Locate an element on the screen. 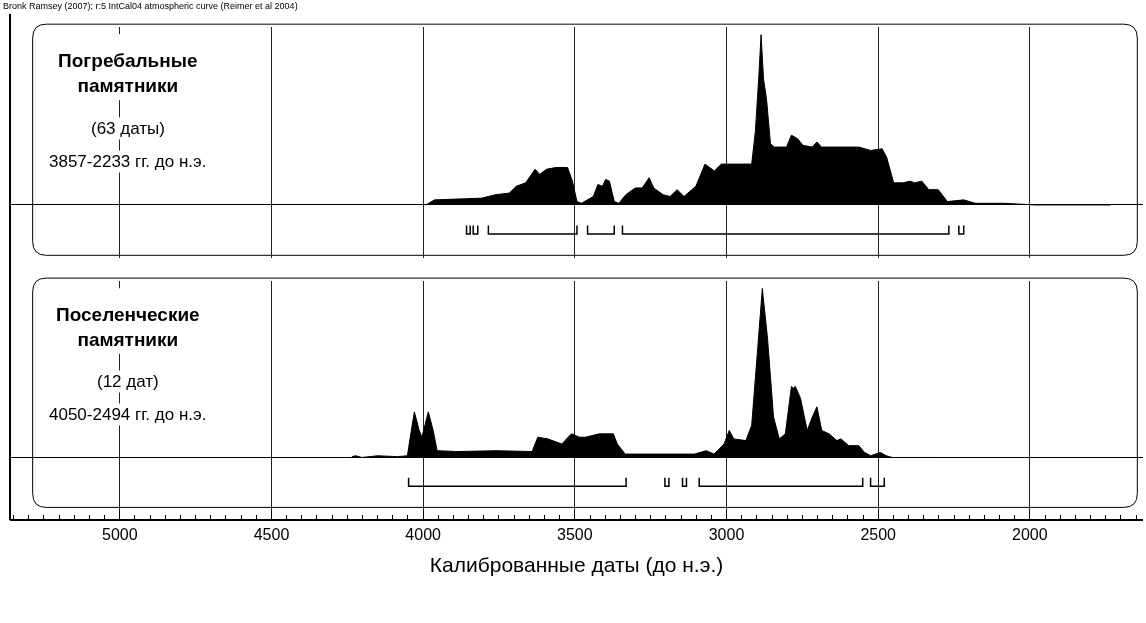 The height and width of the screenshot is (623, 1146). annotation: 4050-2494 гг. до н.э. is located at coordinates (128, 414).